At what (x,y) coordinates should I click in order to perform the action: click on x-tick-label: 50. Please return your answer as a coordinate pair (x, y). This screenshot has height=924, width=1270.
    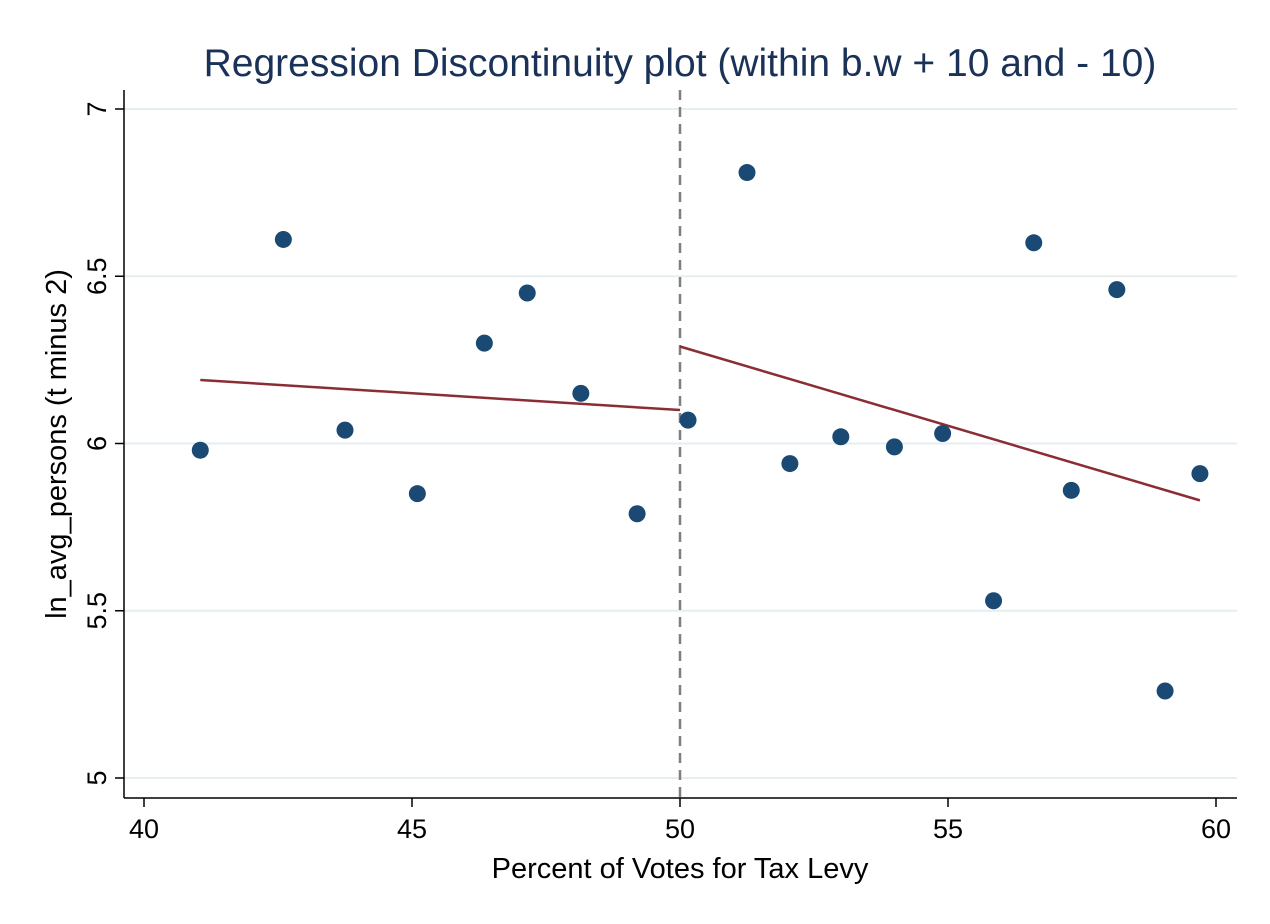
    Looking at the image, I should click on (680, 829).